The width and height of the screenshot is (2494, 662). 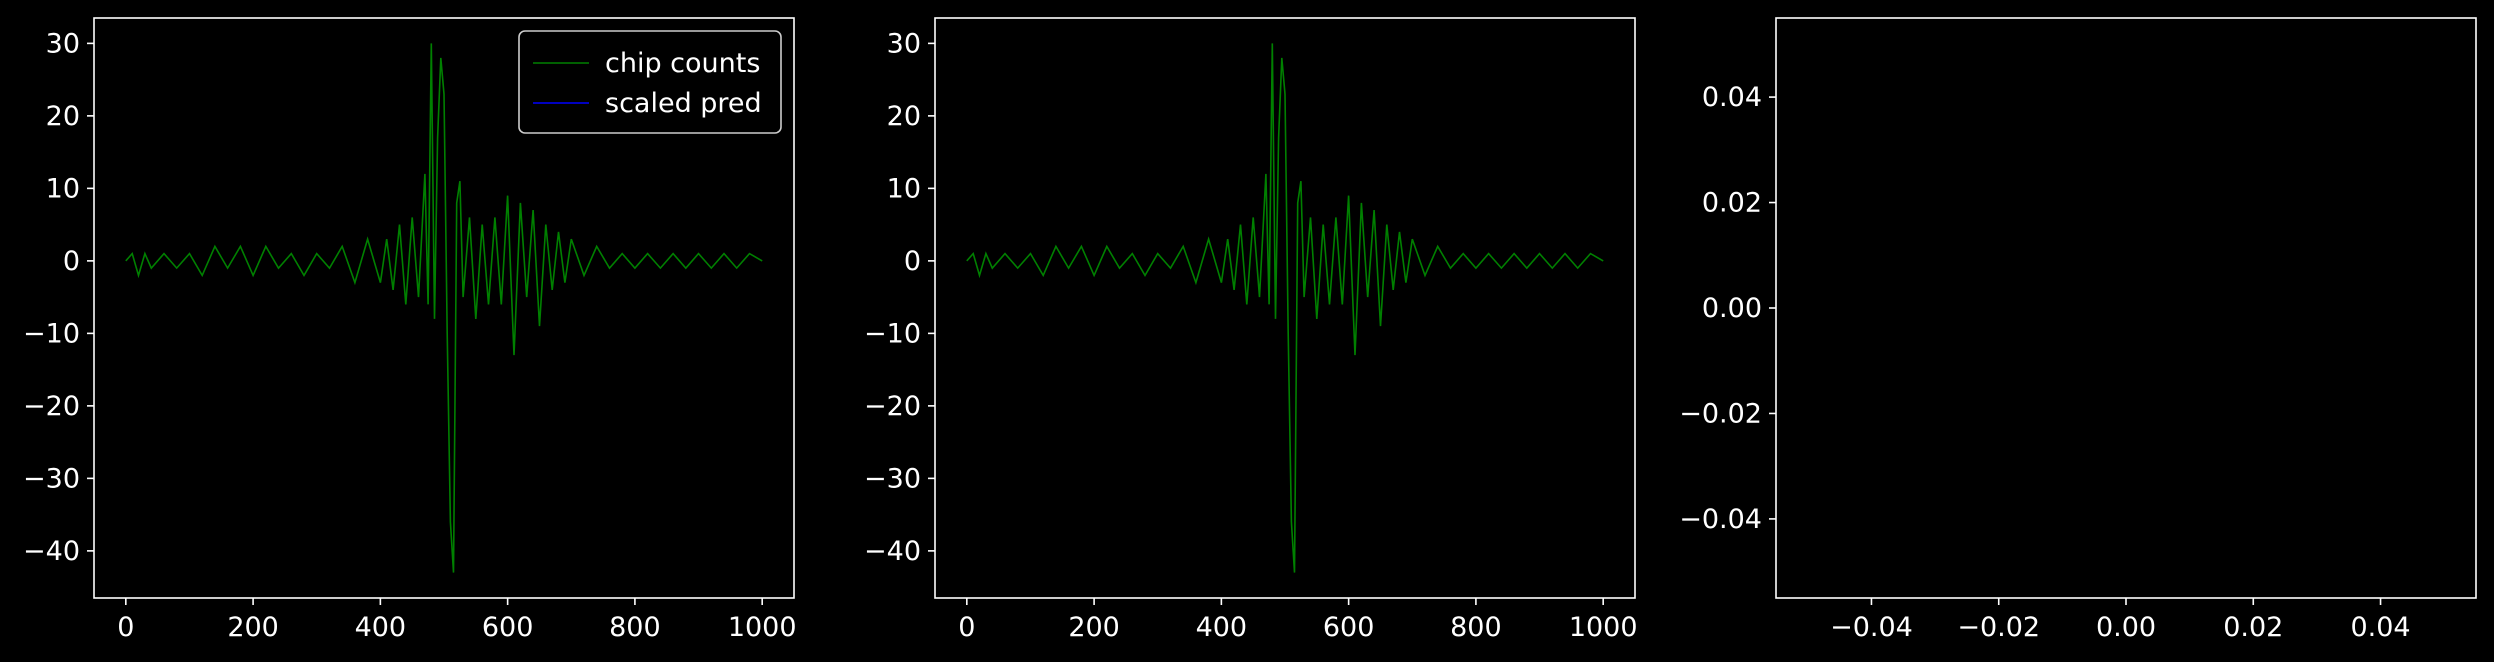 What do you see at coordinates (762, 627) in the screenshot?
I see `left-x-tick-label: 1000` at bounding box center [762, 627].